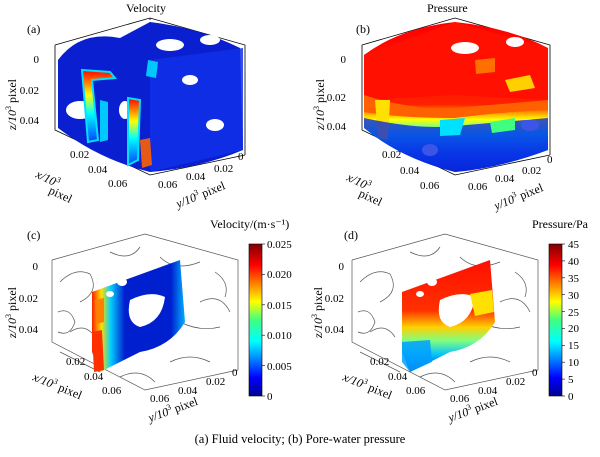  Describe the element at coordinates (456, 97) in the screenshot. I see `pressure-solid-b` at that location.